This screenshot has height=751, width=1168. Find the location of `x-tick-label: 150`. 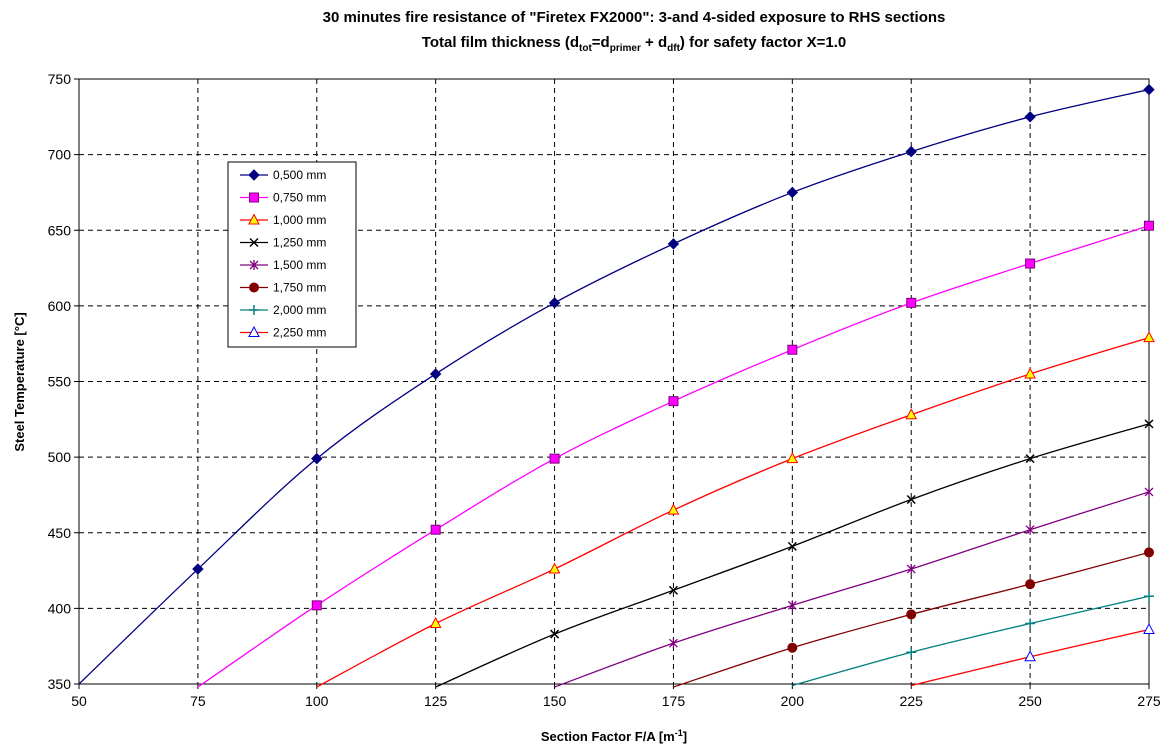

x-tick-label: 150 is located at coordinates (555, 701).